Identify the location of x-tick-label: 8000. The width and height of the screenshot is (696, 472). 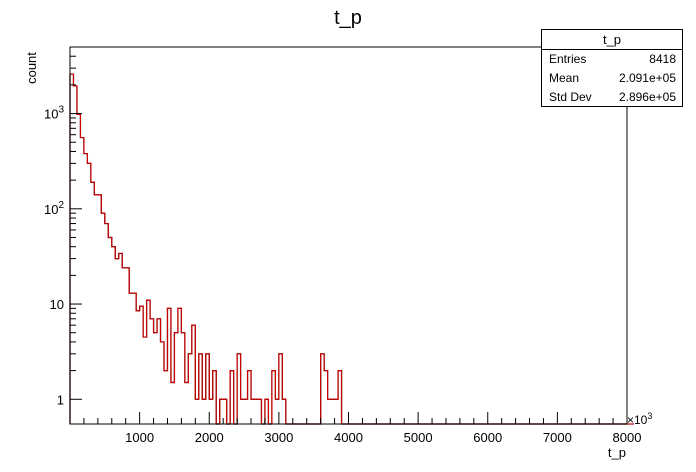
(627, 437).